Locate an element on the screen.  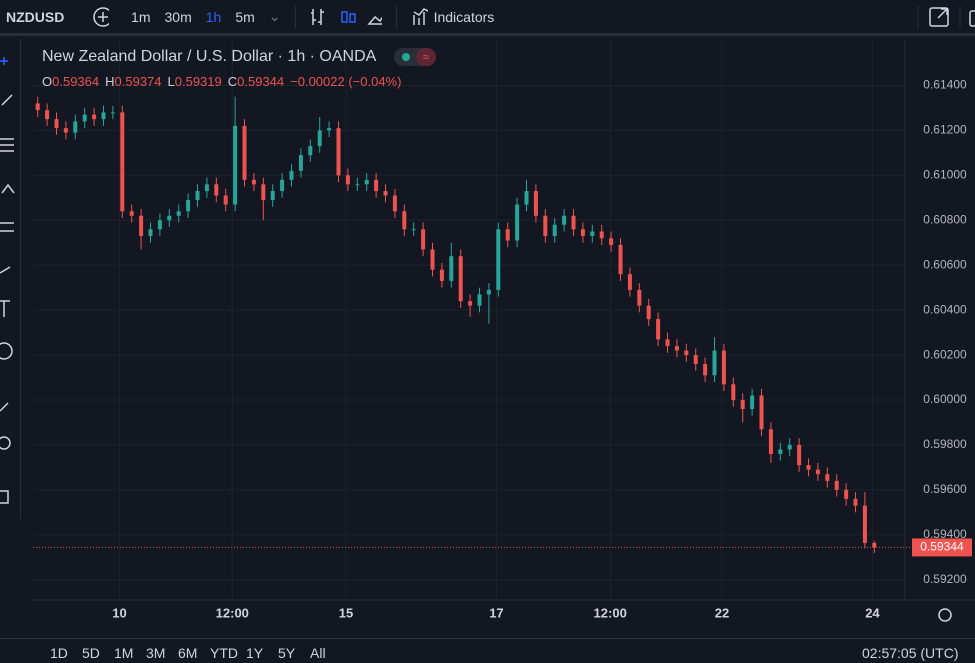
x-tick-label: 22 is located at coordinates (722, 612).